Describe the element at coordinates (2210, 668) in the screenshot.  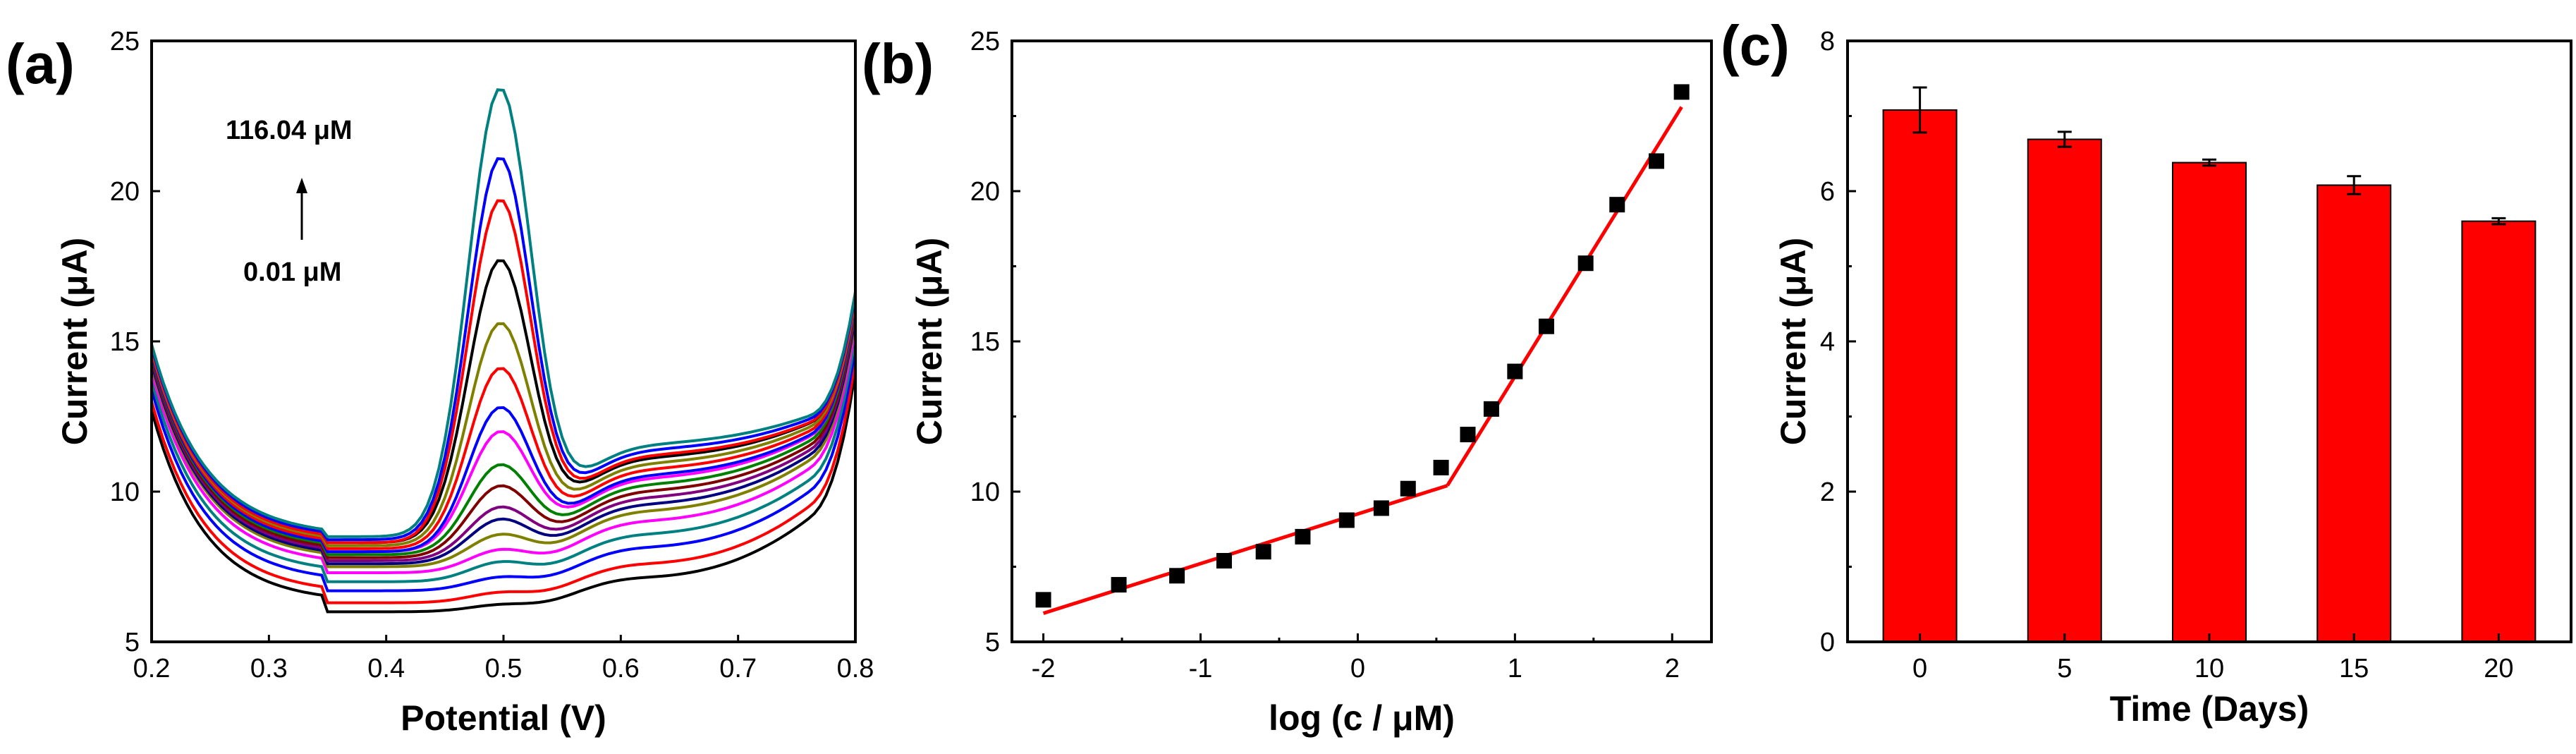
I see `c-xtick-label: 10` at that location.